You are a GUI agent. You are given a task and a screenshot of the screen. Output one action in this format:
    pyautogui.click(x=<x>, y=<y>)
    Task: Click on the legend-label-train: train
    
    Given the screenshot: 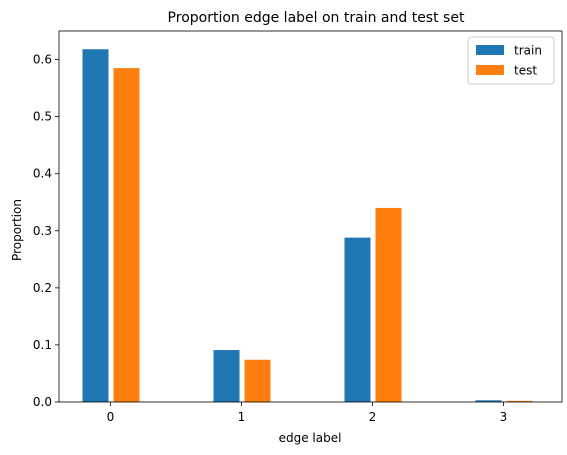 What is the action you would take?
    pyautogui.click(x=528, y=51)
    